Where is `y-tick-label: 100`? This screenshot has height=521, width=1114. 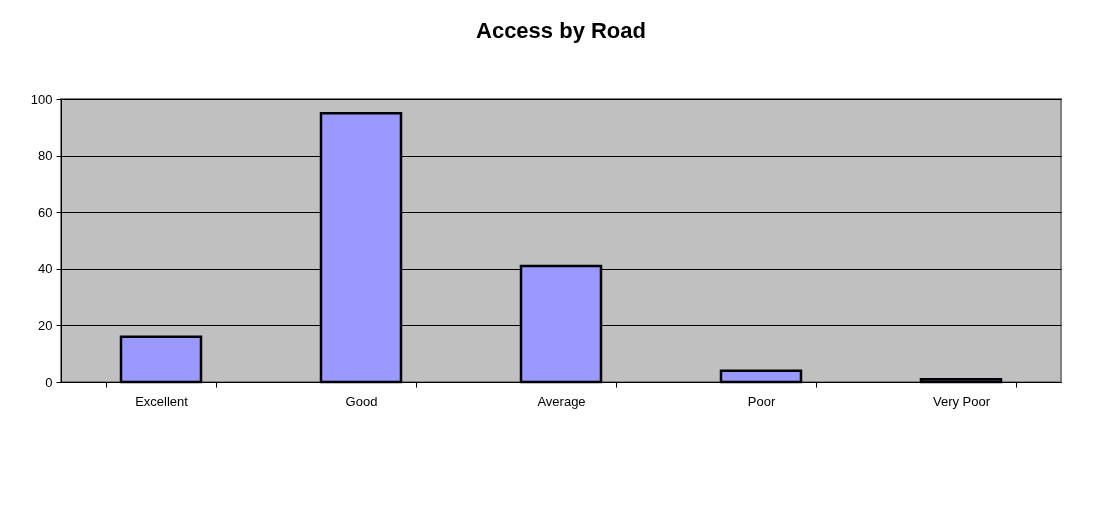 y-tick-label: 100 is located at coordinates (41, 99).